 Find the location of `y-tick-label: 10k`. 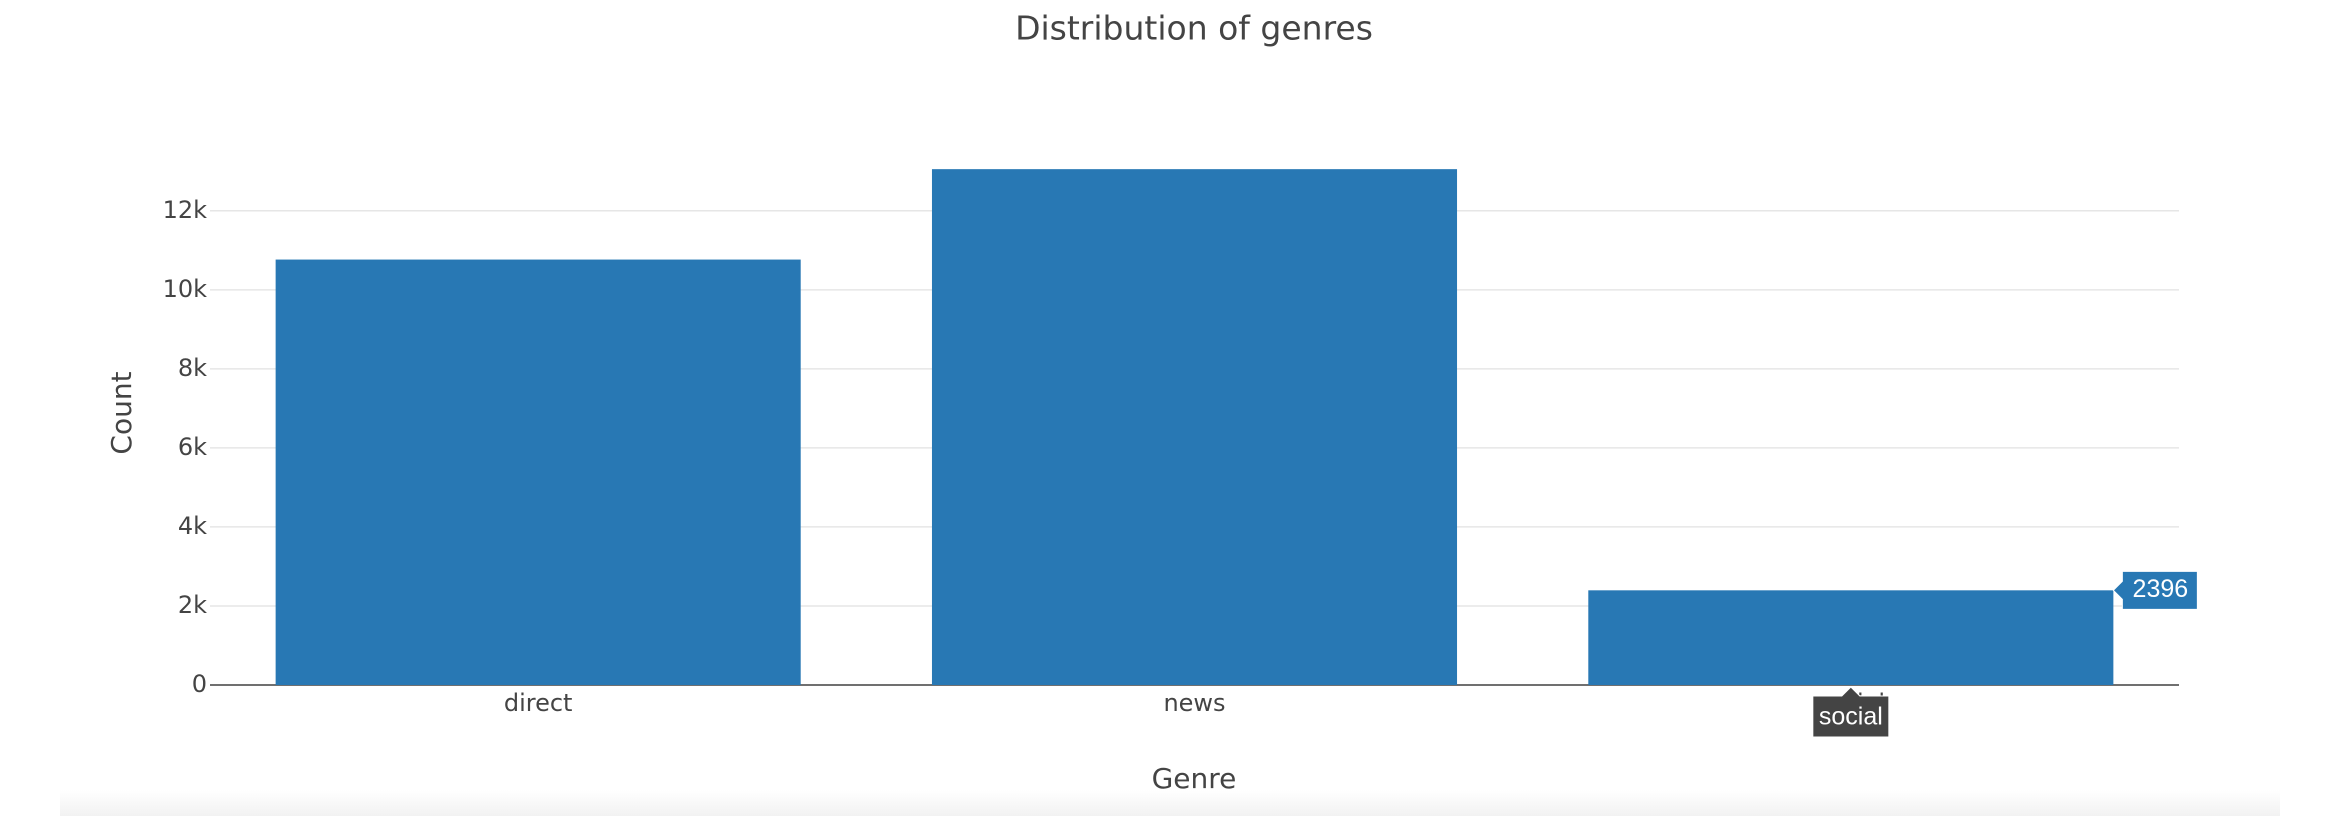

y-tick-label: 10k is located at coordinates (185, 289).